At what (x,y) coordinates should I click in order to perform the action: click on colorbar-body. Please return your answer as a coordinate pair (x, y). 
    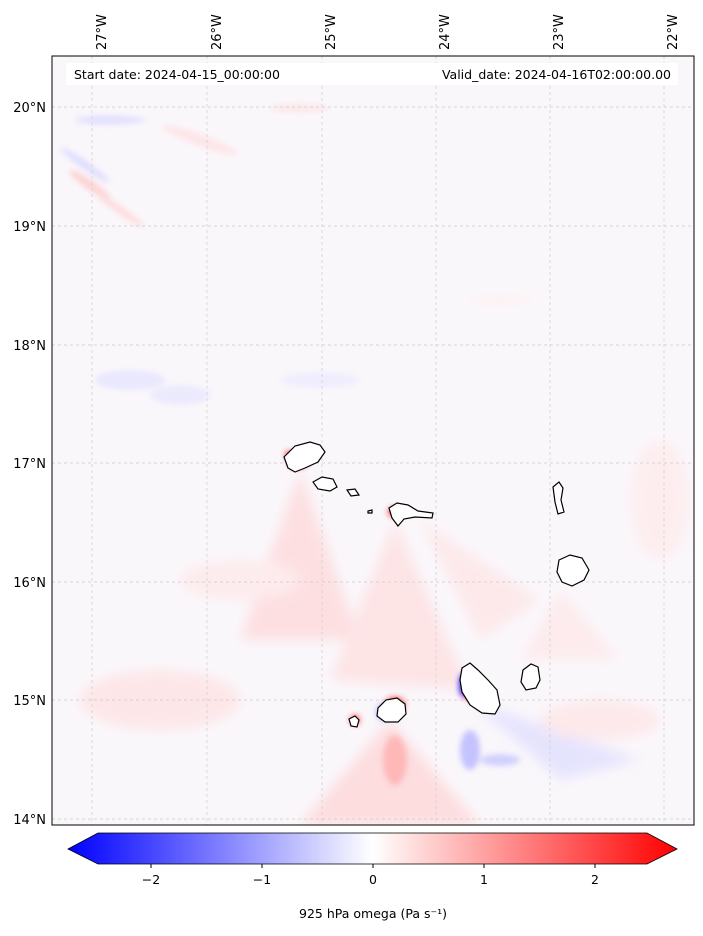
    Looking at the image, I should click on (372, 848).